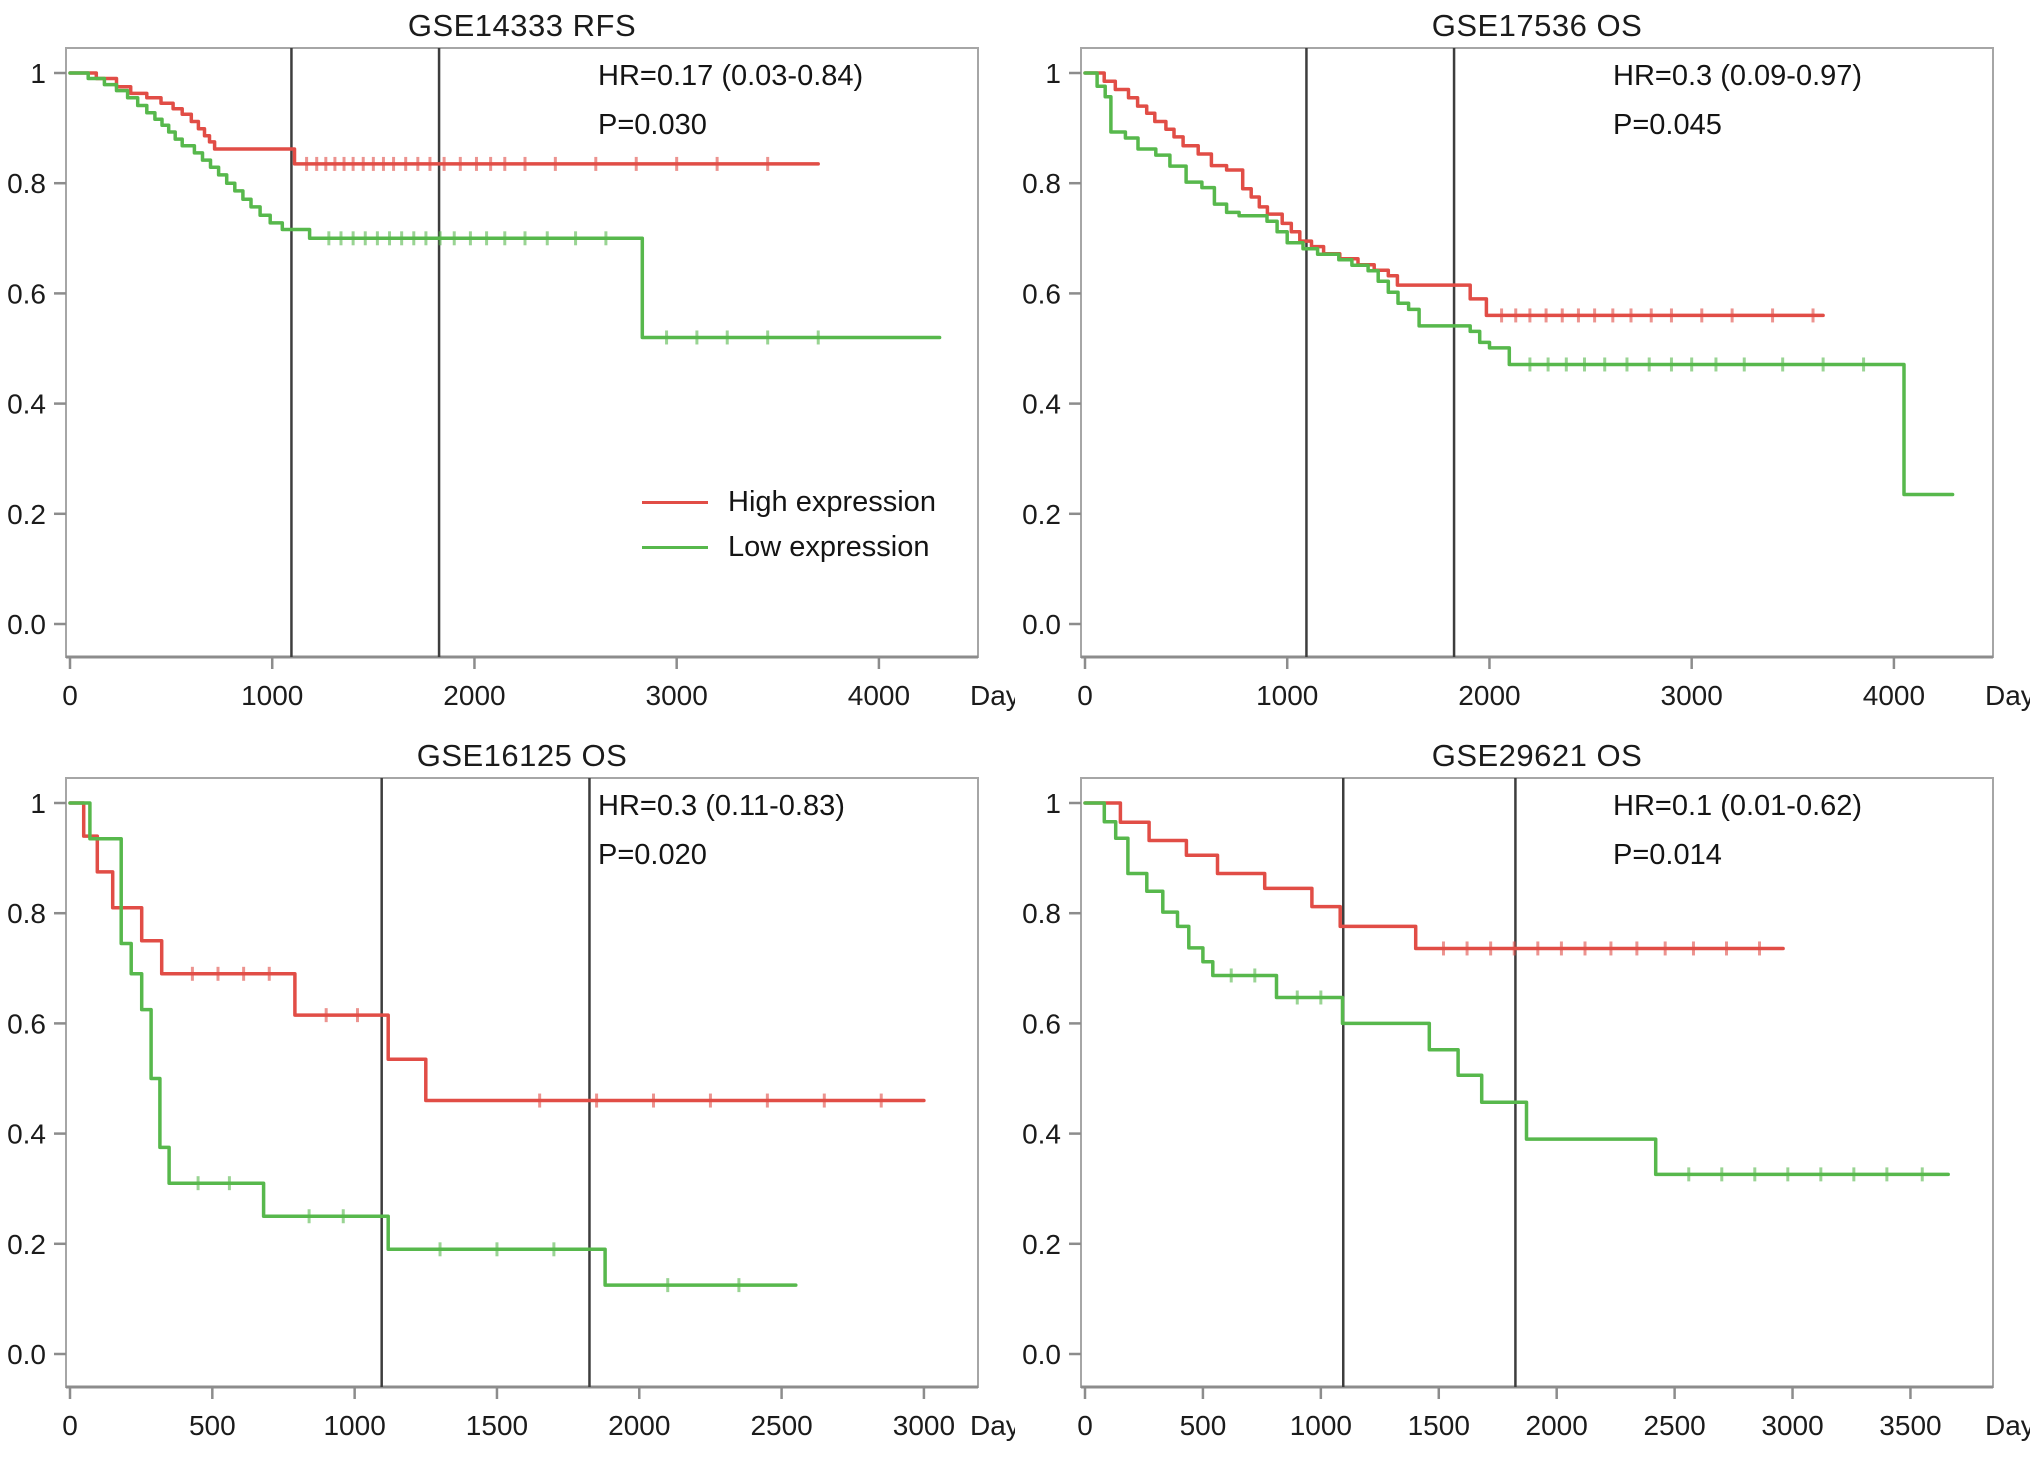 The width and height of the screenshot is (2031, 1460). I want to click on hazard-ratio-label: HR=0.17 (0.03-0.84), so click(731, 76).